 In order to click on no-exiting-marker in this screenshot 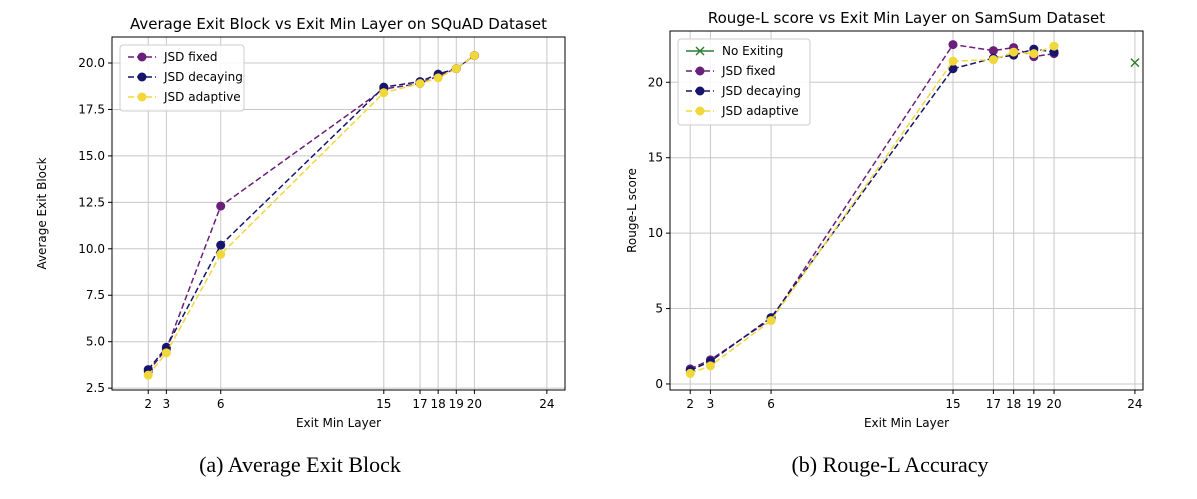, I will do `click(1135, 63)`.